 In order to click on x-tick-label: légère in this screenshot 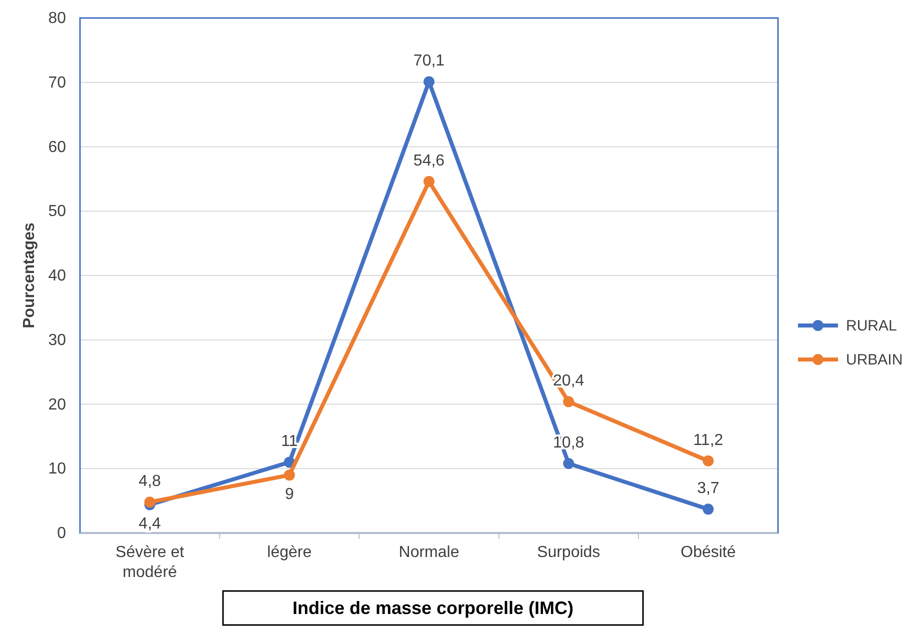, I will do `click(289, 552)`.